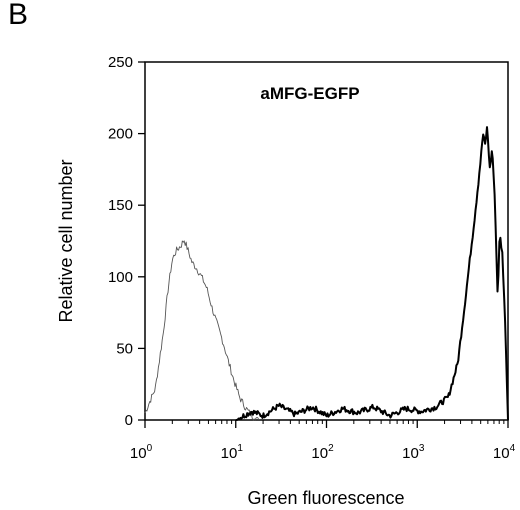 The image size is (520, 510). I want to click on x-axis-ticks: 10⁰ 10¹ 10² 10³ 10⁴, so click(323, 441).